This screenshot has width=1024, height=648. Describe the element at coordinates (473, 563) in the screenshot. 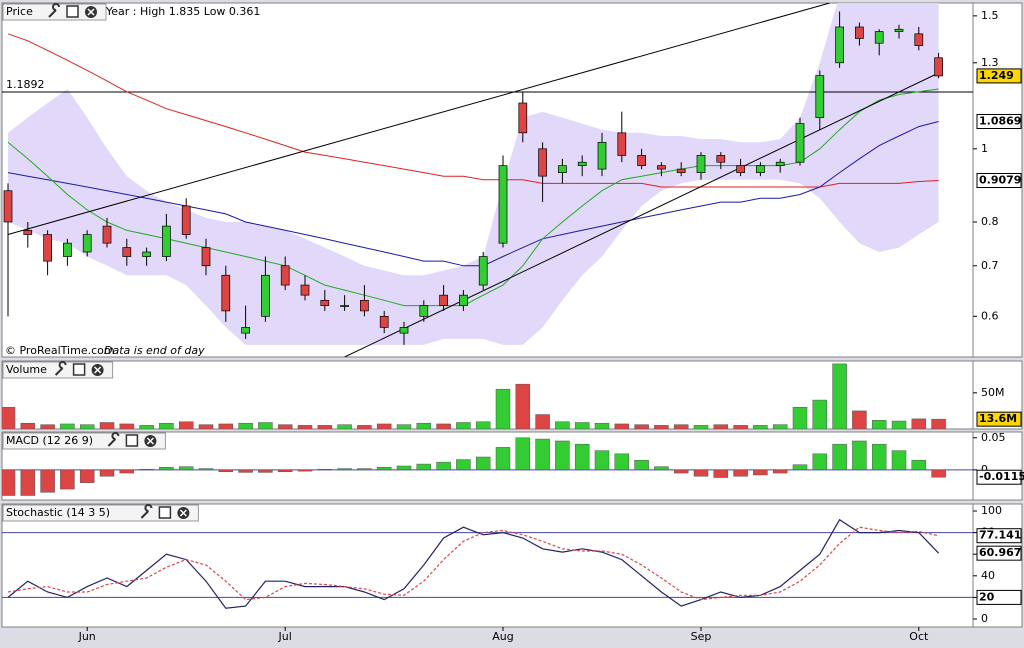

I see `stochastic-line` at that location.